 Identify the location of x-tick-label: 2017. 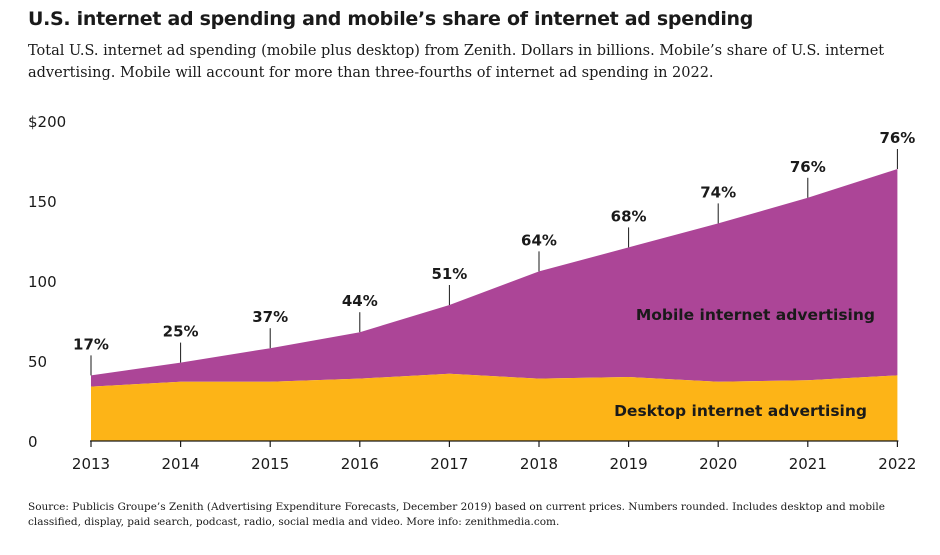
(449, 464).